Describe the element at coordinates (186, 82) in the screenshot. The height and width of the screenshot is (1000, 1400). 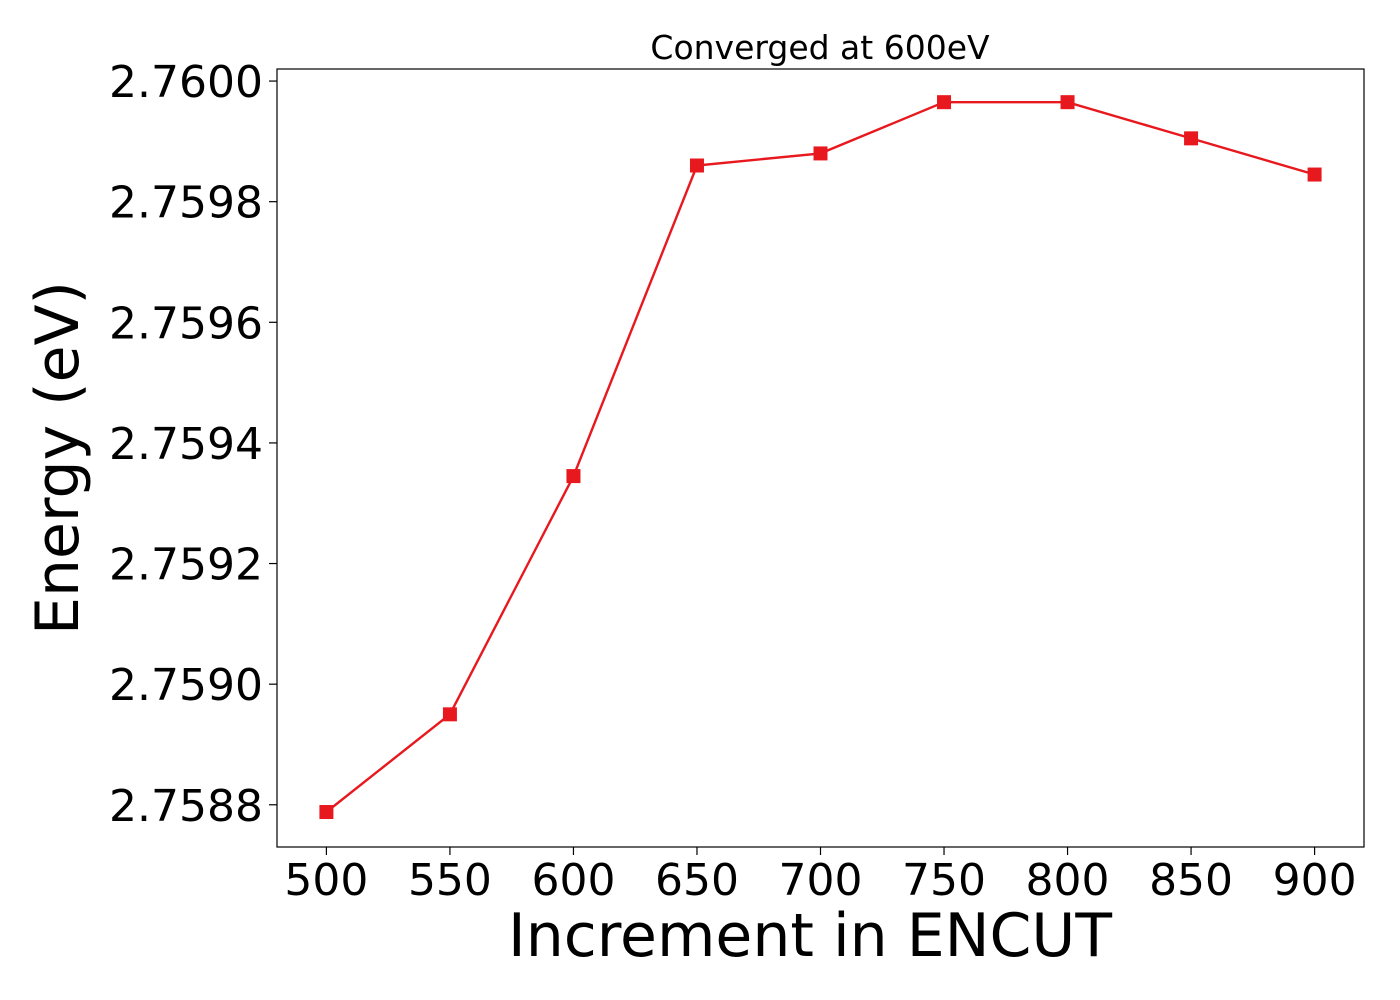
I see `y-tick-label: 2.7600` at that location.